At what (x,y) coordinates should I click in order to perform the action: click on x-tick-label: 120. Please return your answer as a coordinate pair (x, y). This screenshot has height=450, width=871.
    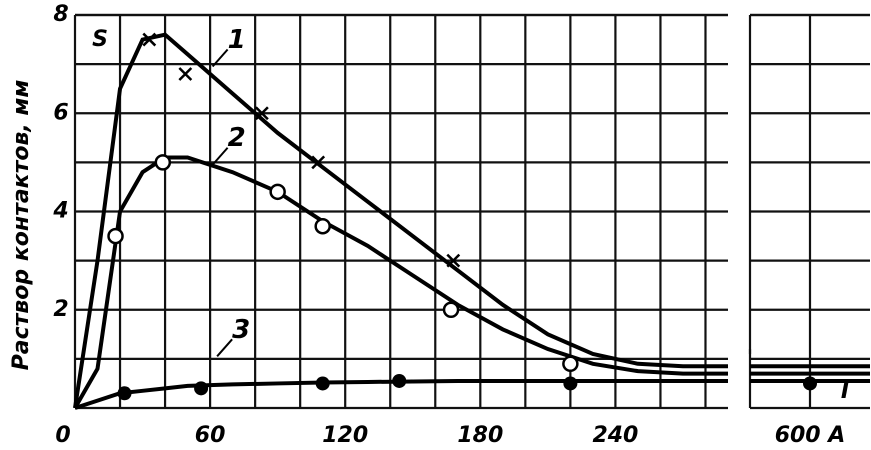
    Looking at the image, I should click on (345, 435).